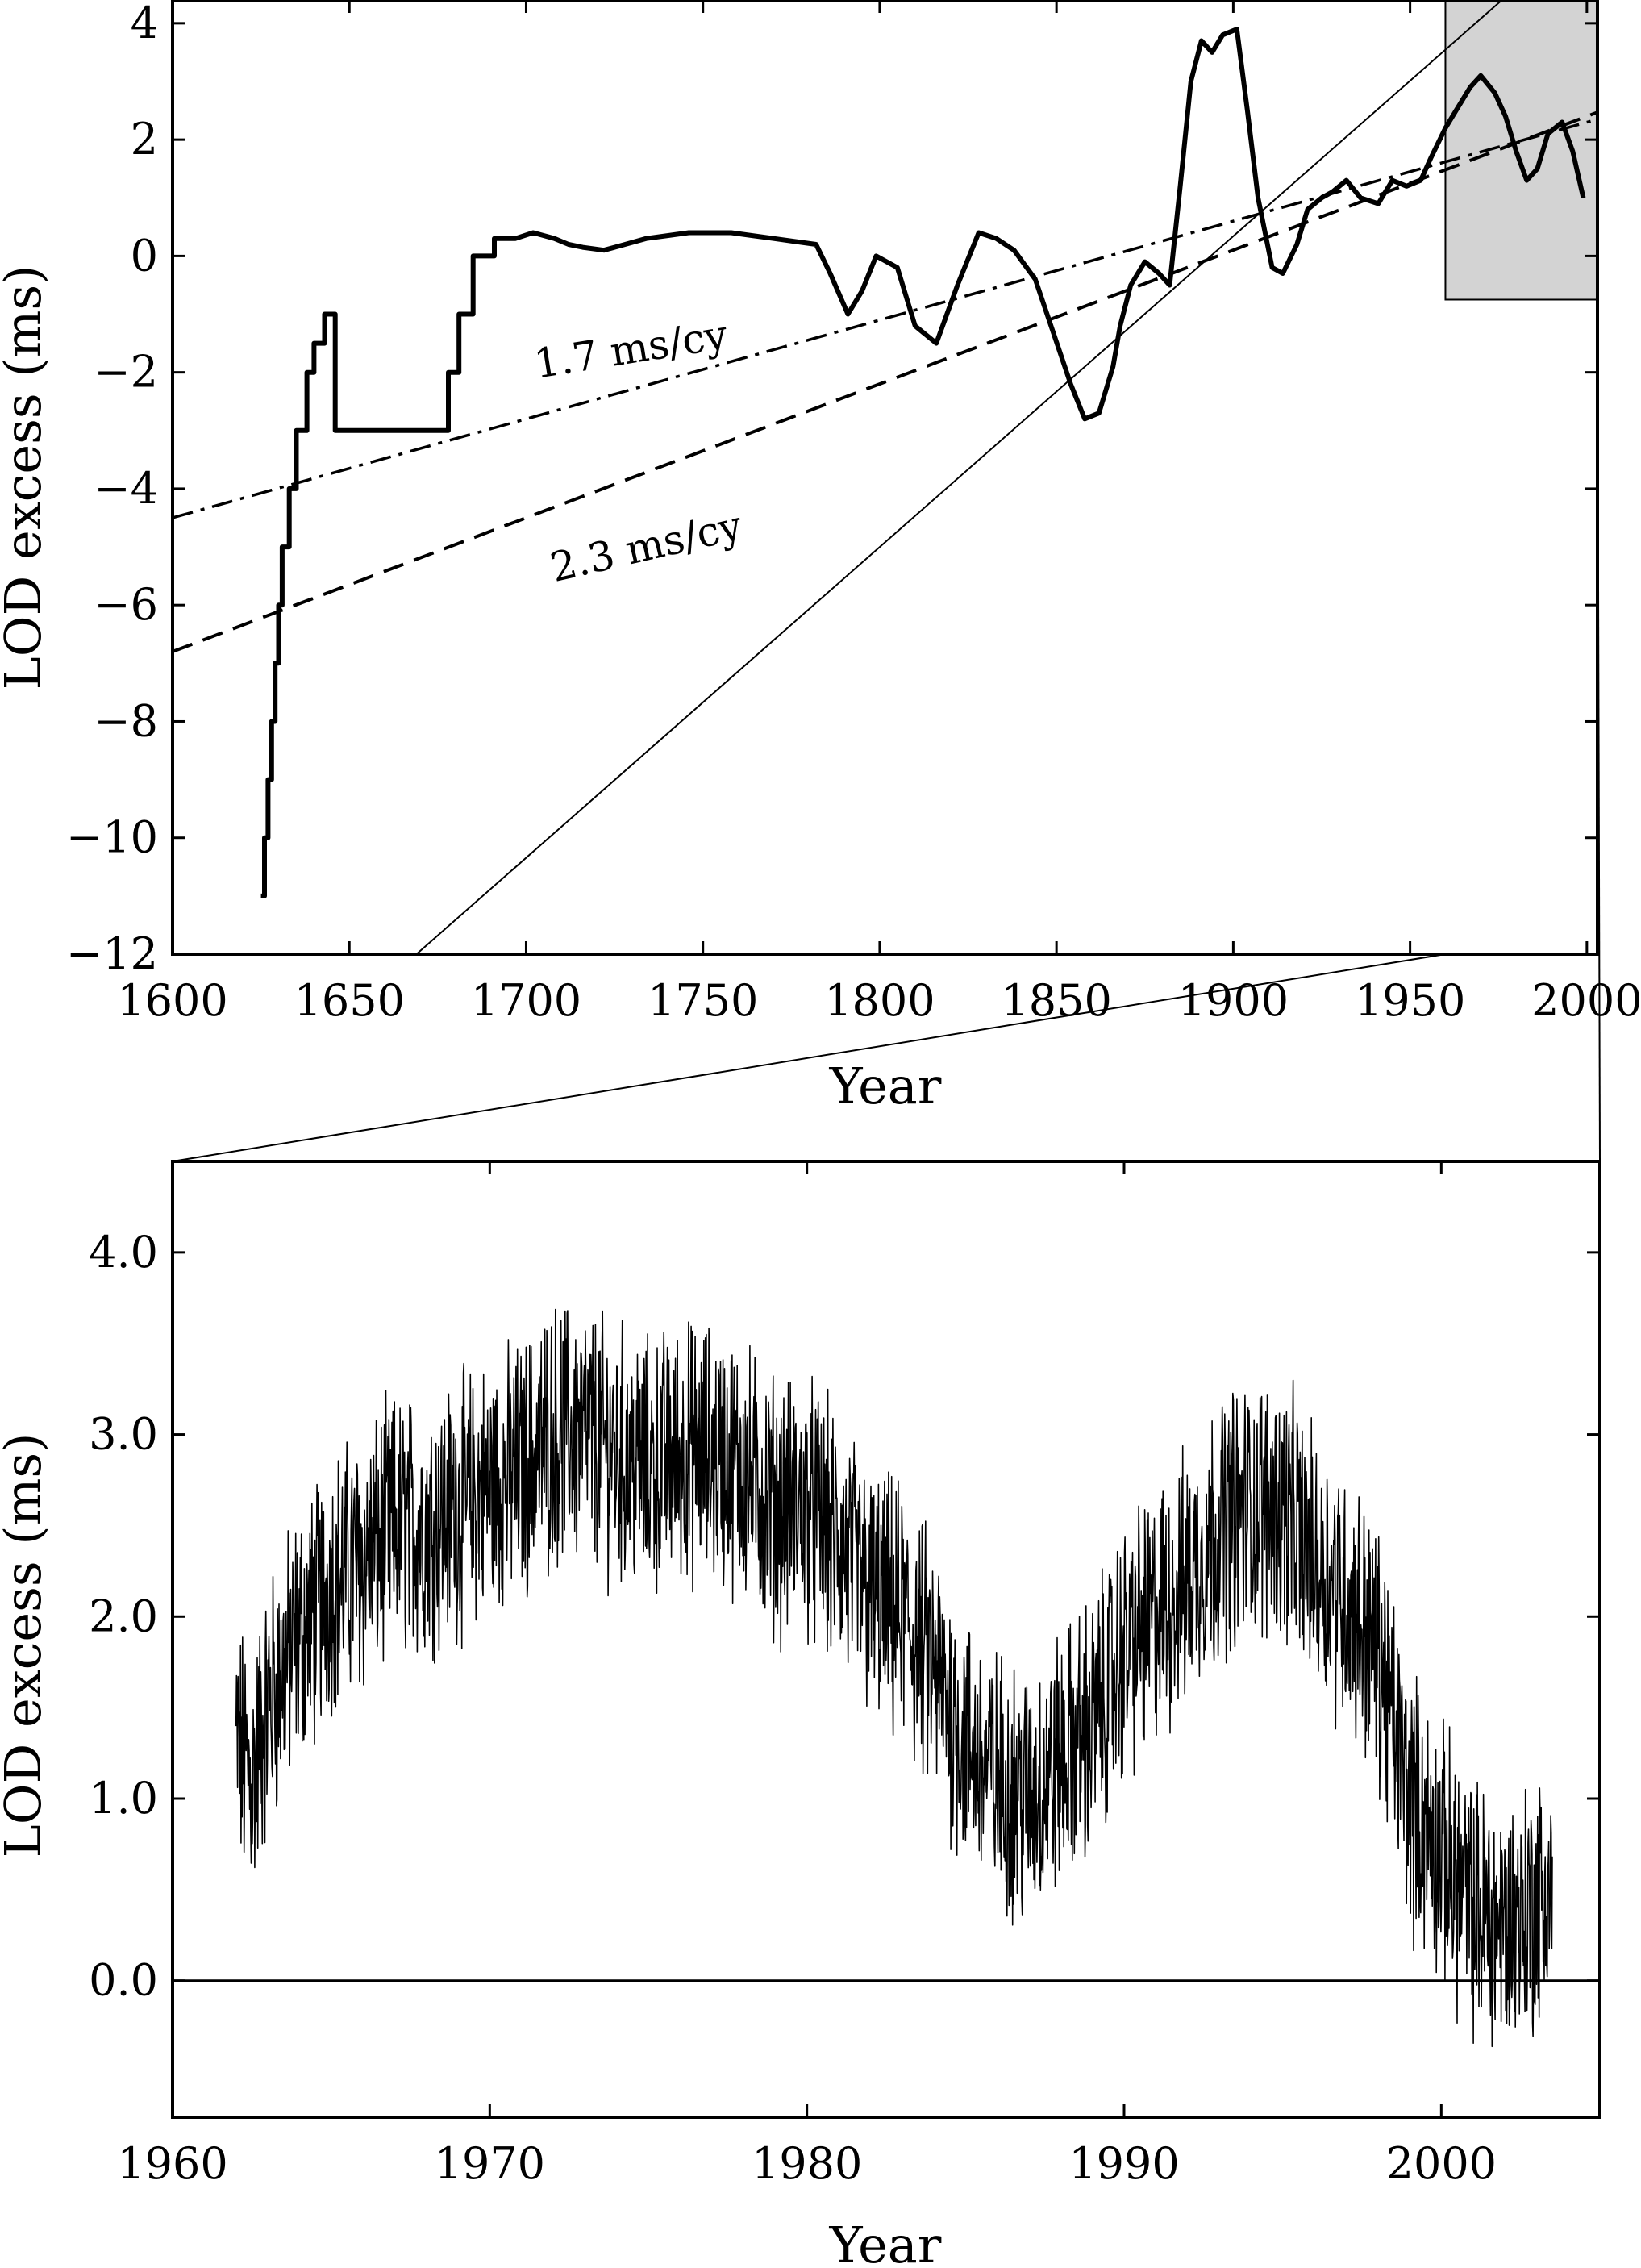  Describe the element at coordinates (1599, 730) in the screenshot. I see `zoom-connector-right` at that location.